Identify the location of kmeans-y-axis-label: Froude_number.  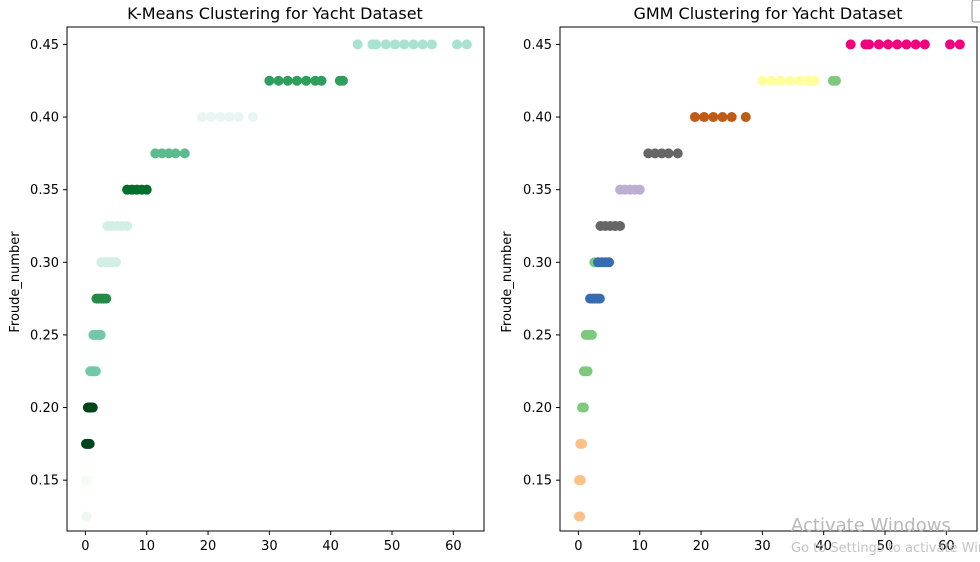
(15, 282).